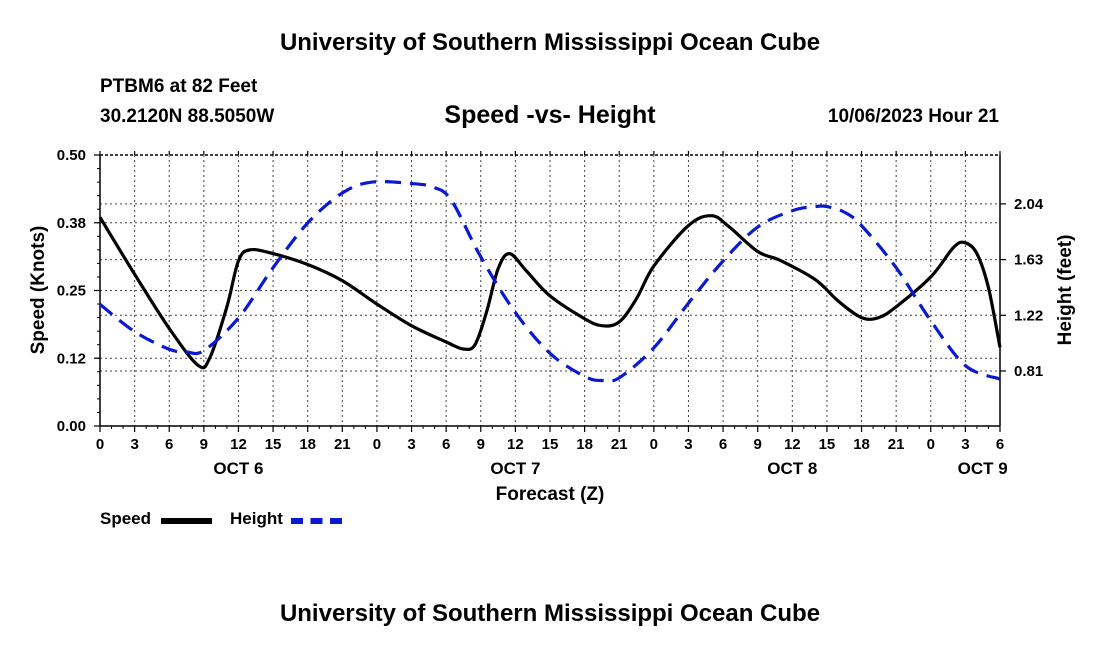 The width and height of the screenshot is (1100, 650). What do you see at coordinates (204, 444) in the screenshot?
I see `x-tick-label-3: 9` at bounding box center [204, 444].